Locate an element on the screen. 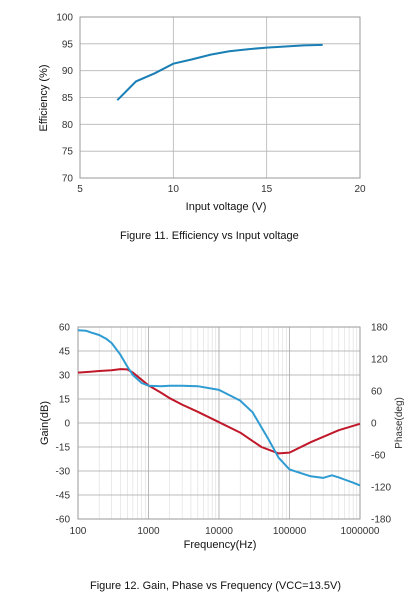 This screenshot has width=414, height=600. chart2-right-y-tick-label: 0 is located at coordinates (374, 424).